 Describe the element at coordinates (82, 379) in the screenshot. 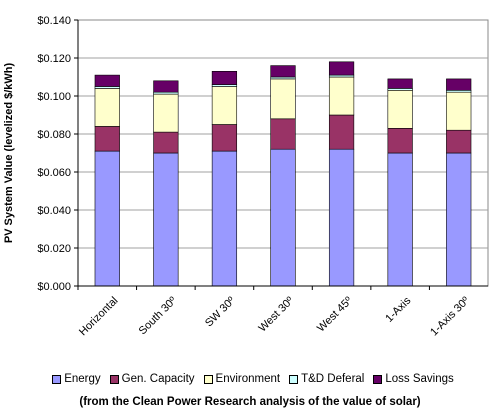

I see `legend-label: Energy` at that location.